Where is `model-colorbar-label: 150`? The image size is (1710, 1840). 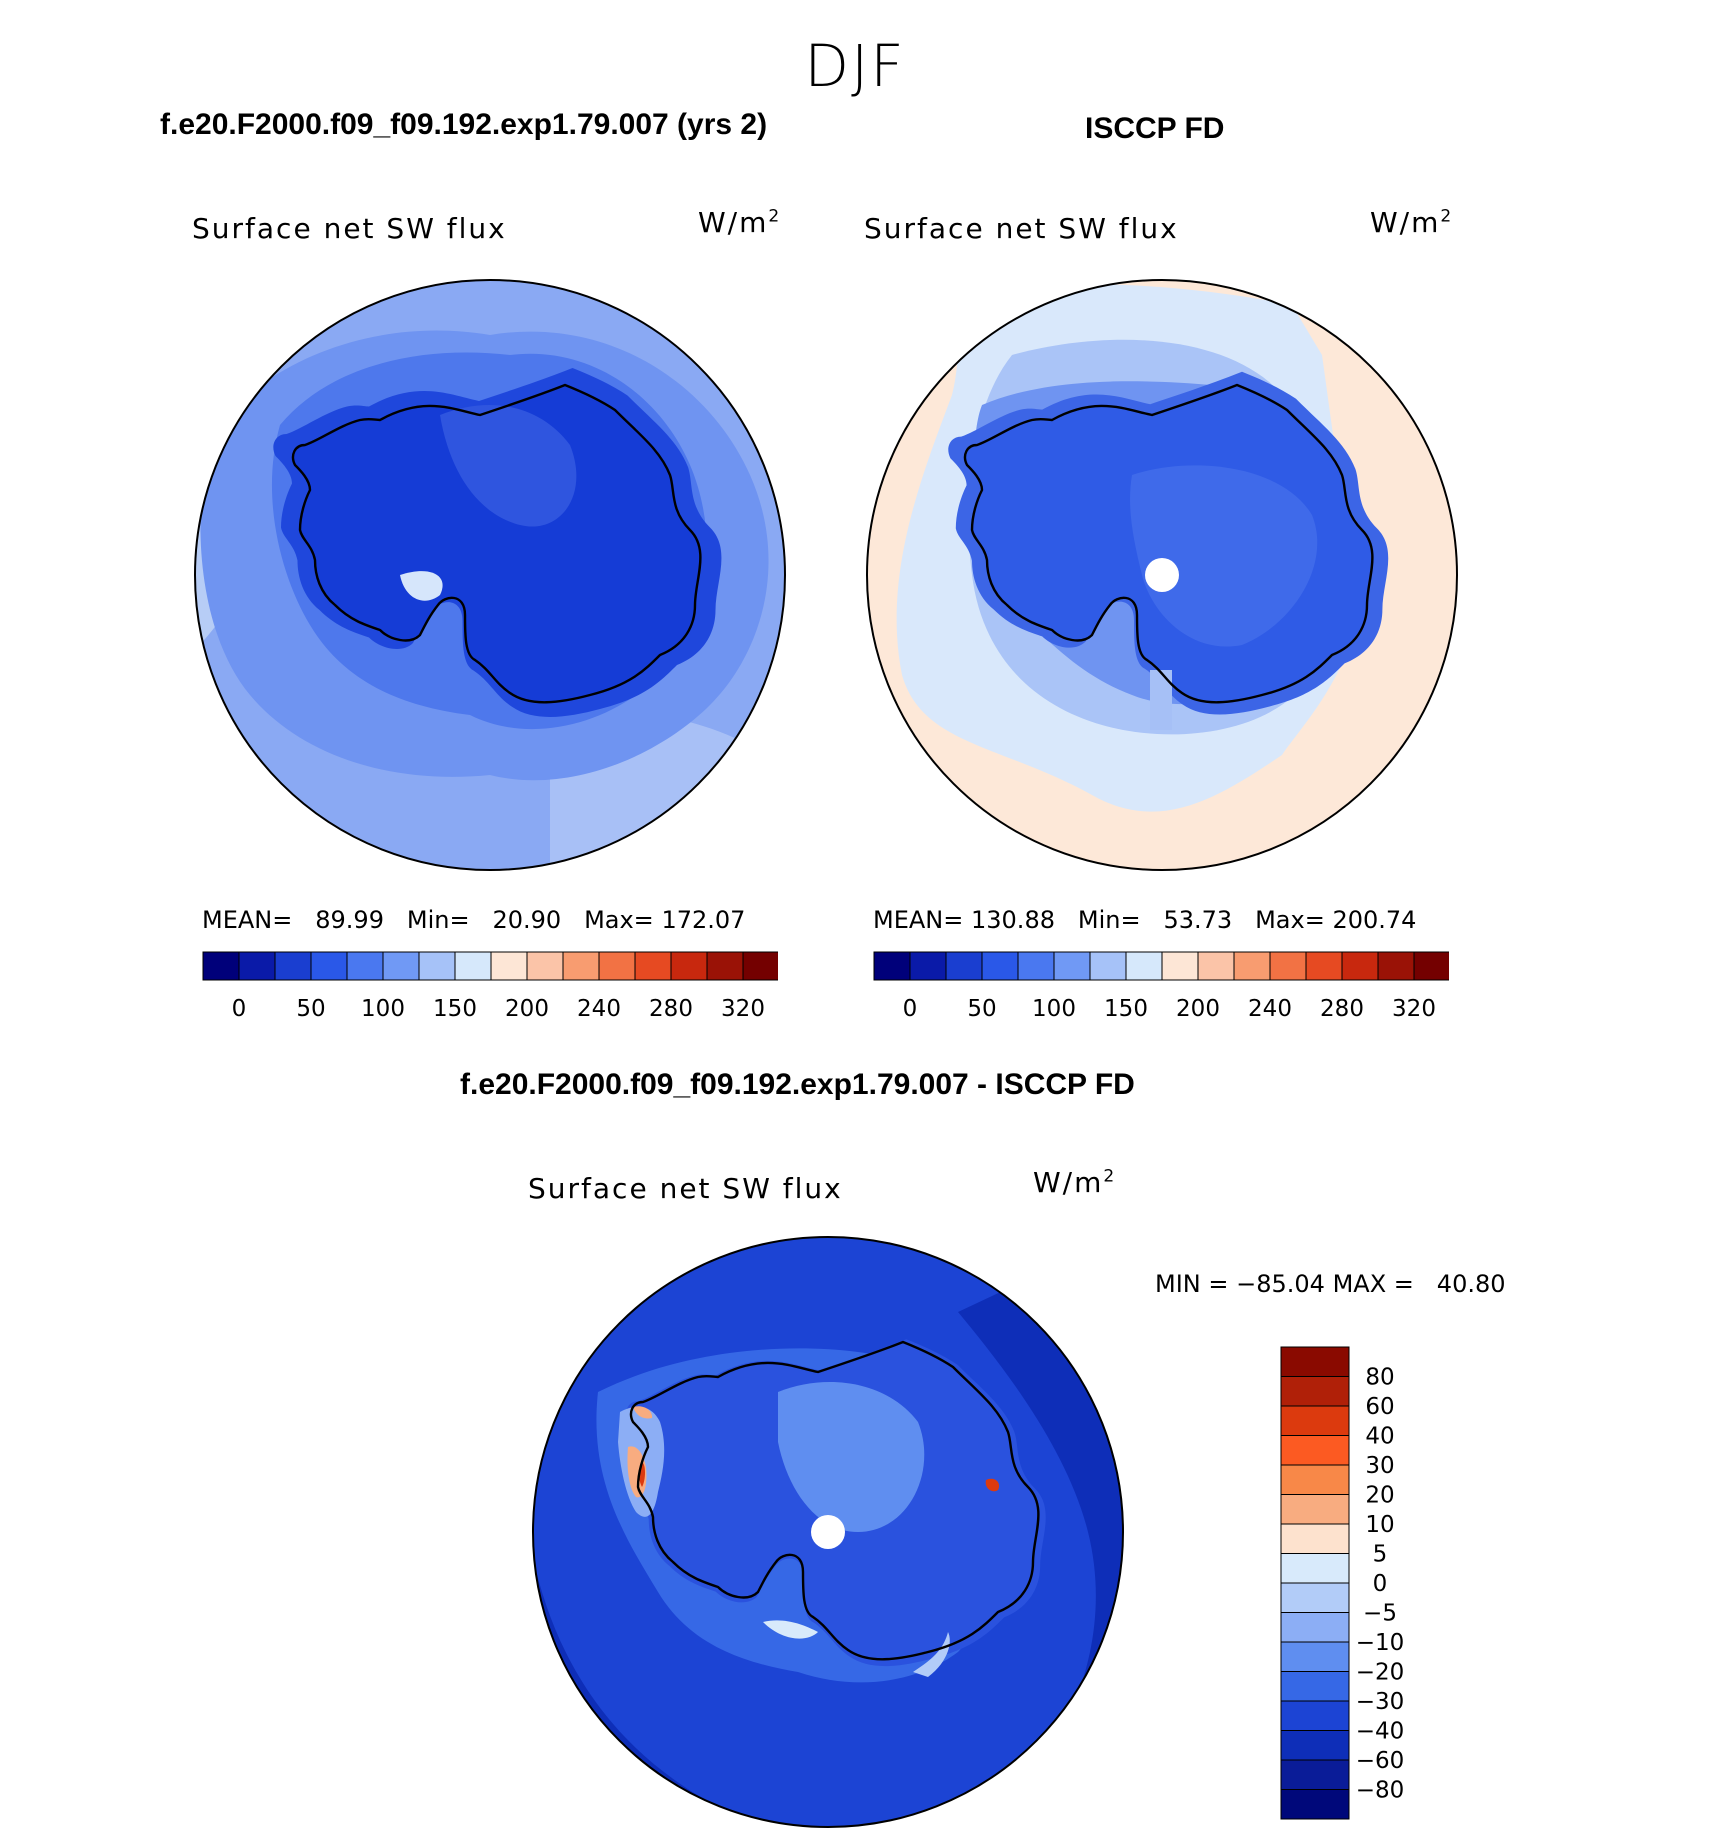
model-colorbar-label: 150 is located at coordinates (455, 1009).